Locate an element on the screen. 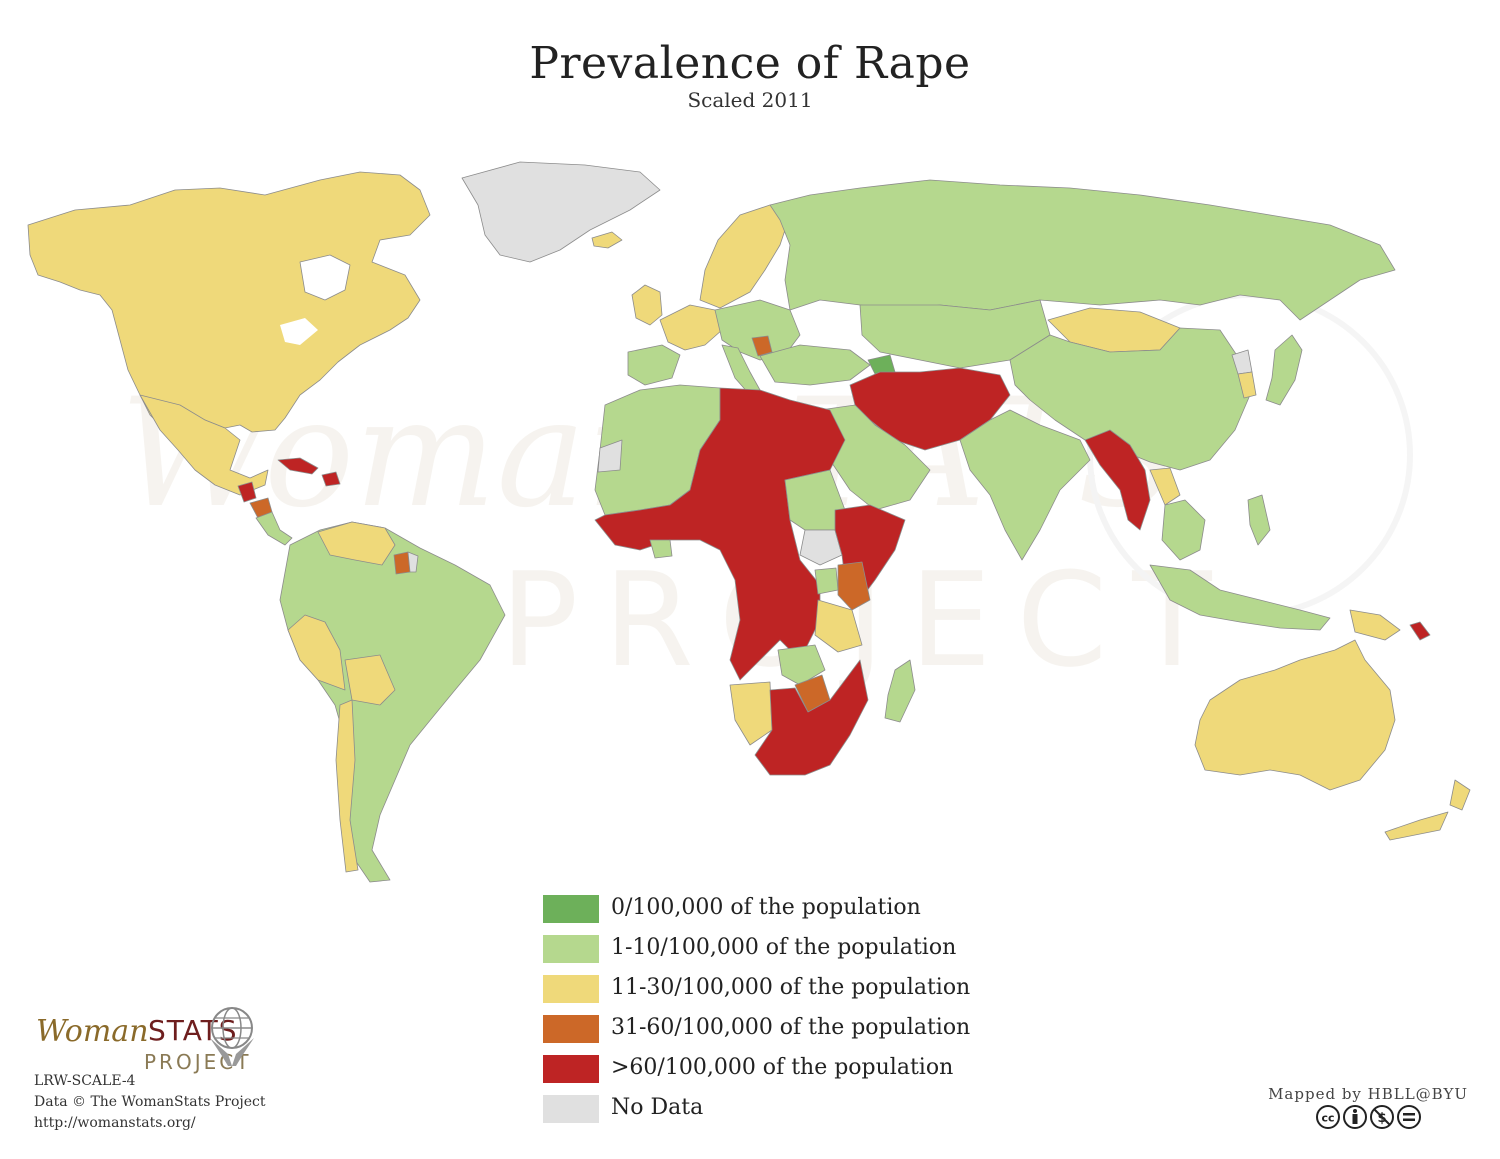  legend-item-1: 1-10/100,000 of the population is located at coordinates (803, 949).